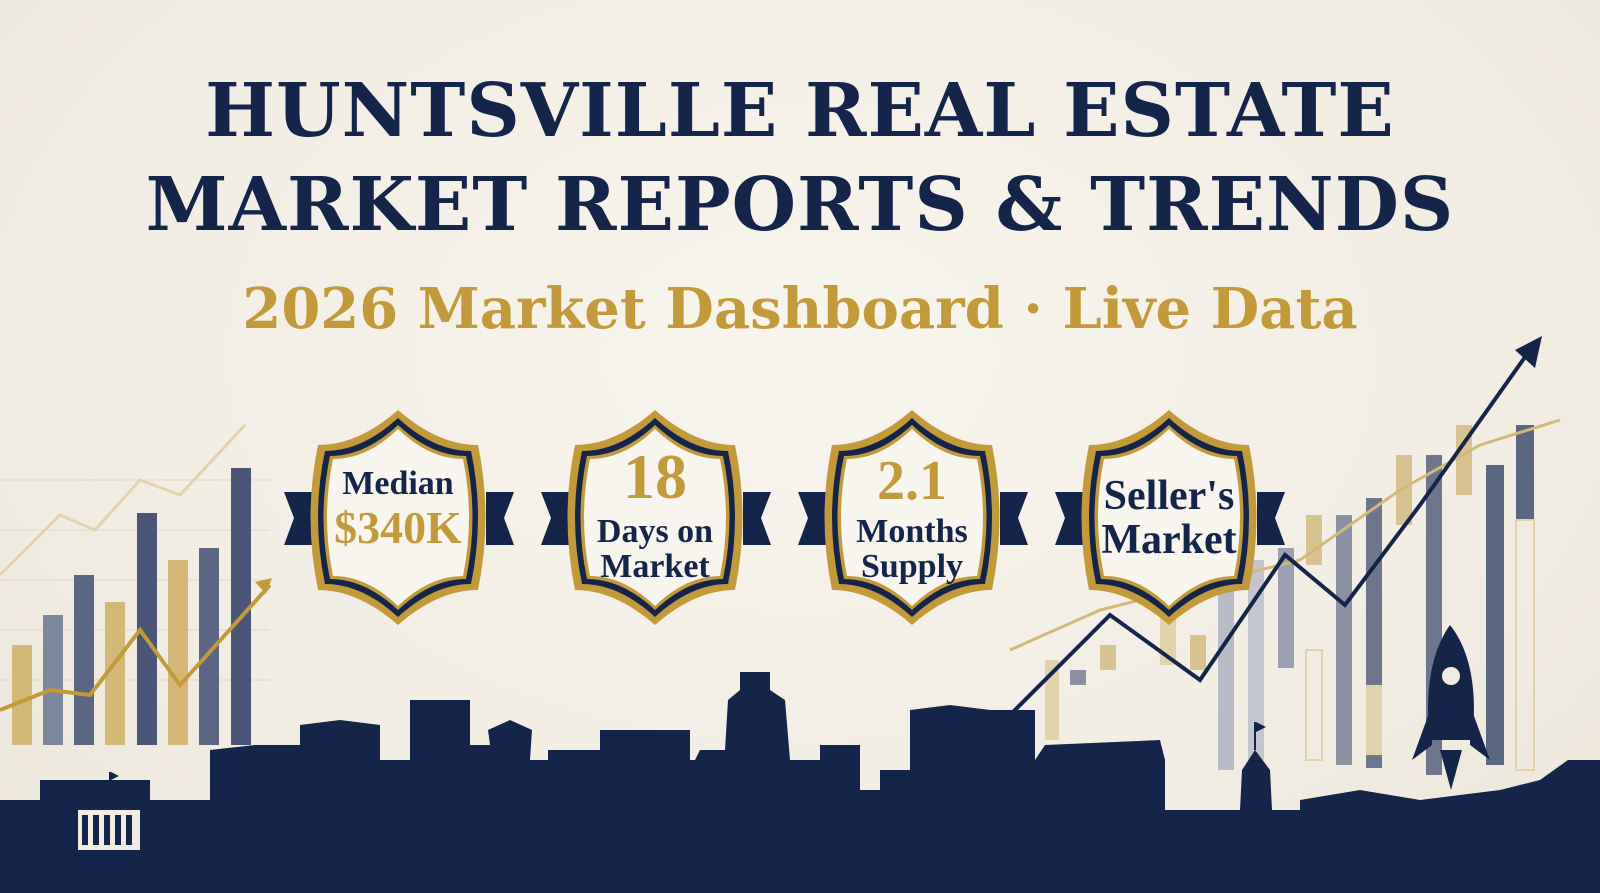 The image size is (1600, 893). I want to click on page-title-line1: HUNTSVILLE REAL ESTATE, so click(800, 111).